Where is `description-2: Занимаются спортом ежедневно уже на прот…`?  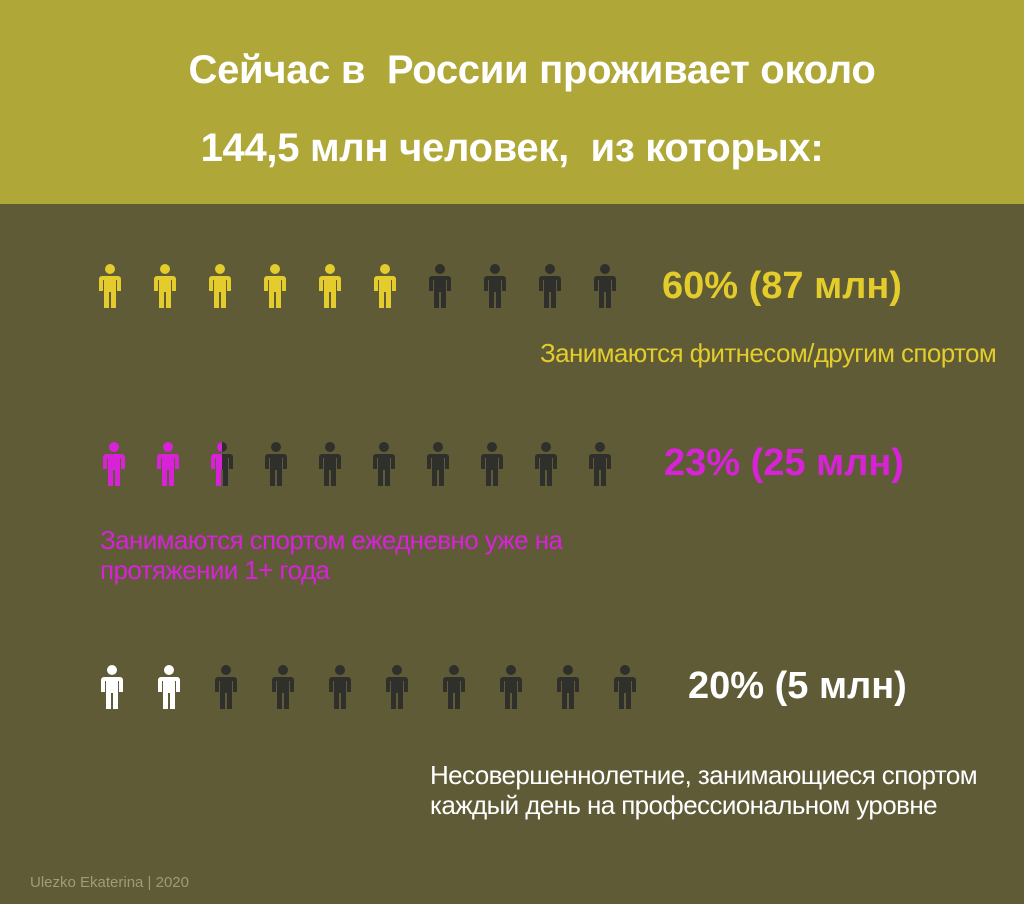 description-2: Занимаются спортом ежедневно уже на прот… is located at coordinates (331, 555).